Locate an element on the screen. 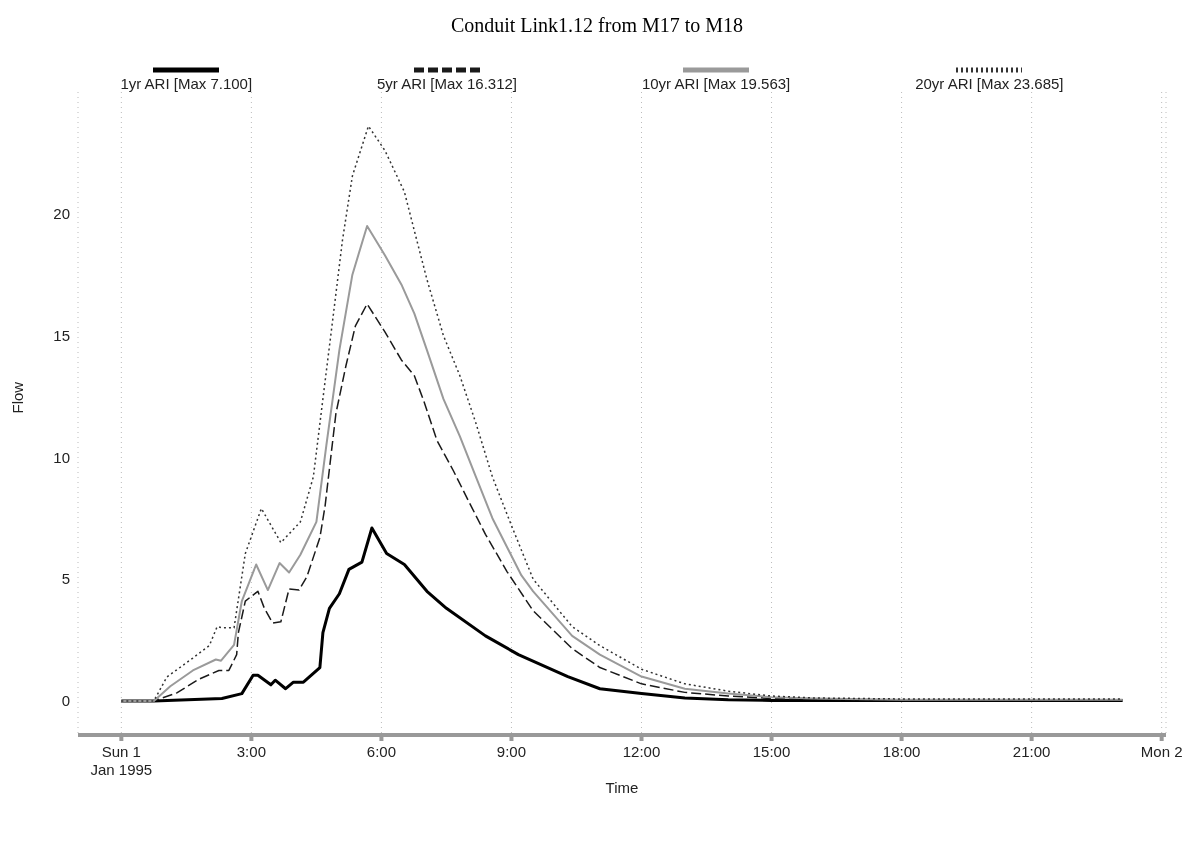 Image resolution: width=1194 pixels, height=849 pixels. x-tick-label: 12:00 is located at coordinates (641, 751).